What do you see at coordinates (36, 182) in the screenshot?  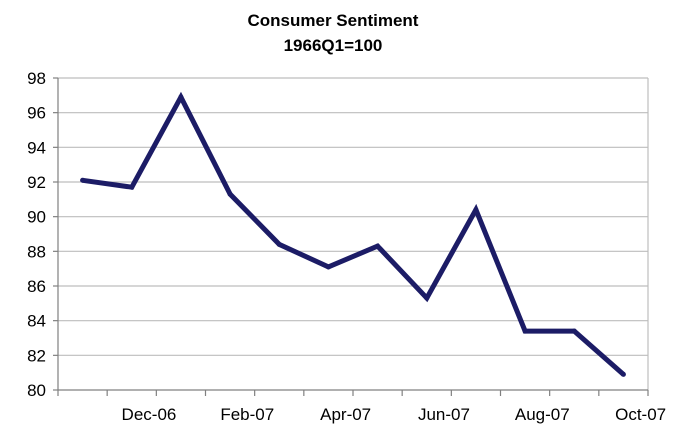 I see `y-tick-label-92: 92` at bounding box center [36, 182].